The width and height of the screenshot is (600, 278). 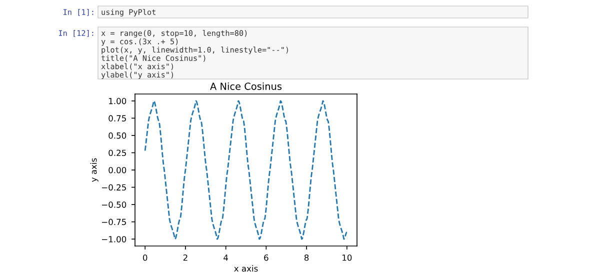 What do you see at coordinates (114, 205) in the screenshot?
I see `y-tick-label: −0.50` at bounding box center [114, 205].